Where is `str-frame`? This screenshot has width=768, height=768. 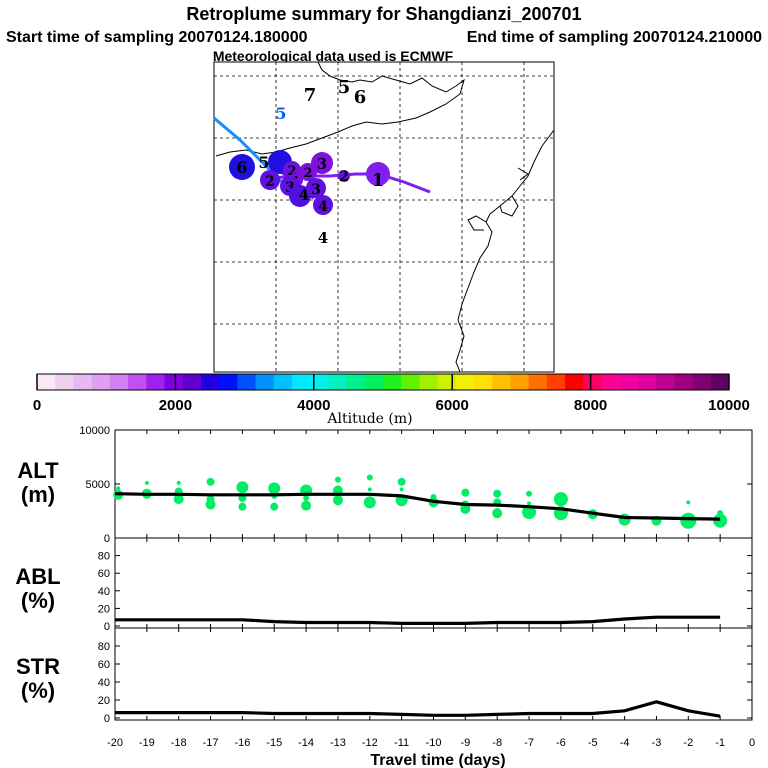
str-frame is located at coordinates (433, 674).